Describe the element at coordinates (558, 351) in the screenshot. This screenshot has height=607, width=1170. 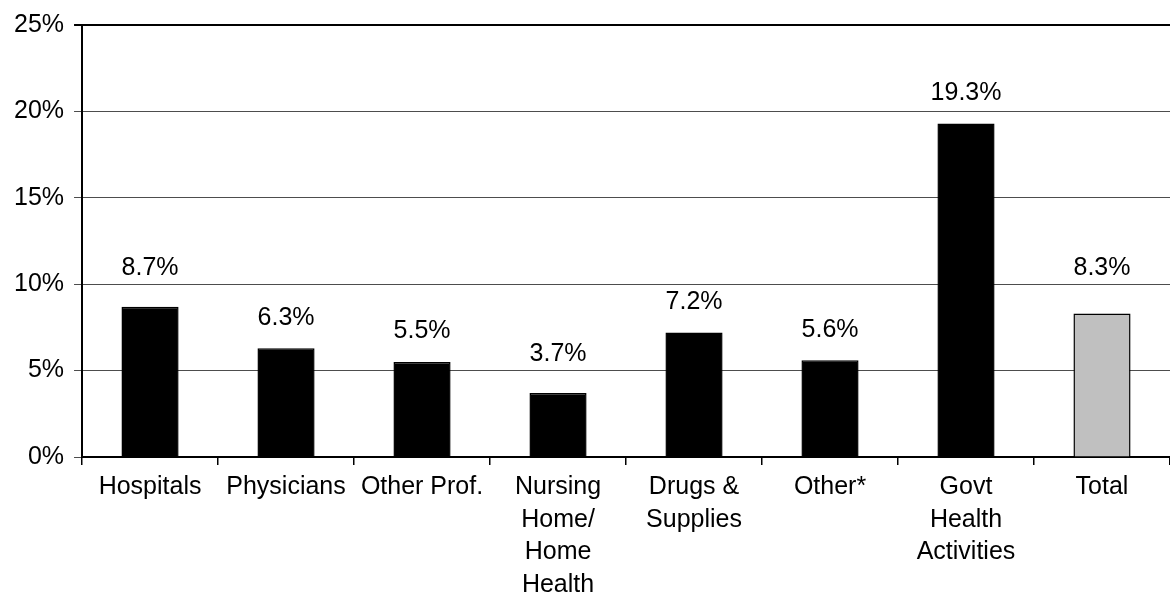
I see `data-label: 3.7%` at that location.